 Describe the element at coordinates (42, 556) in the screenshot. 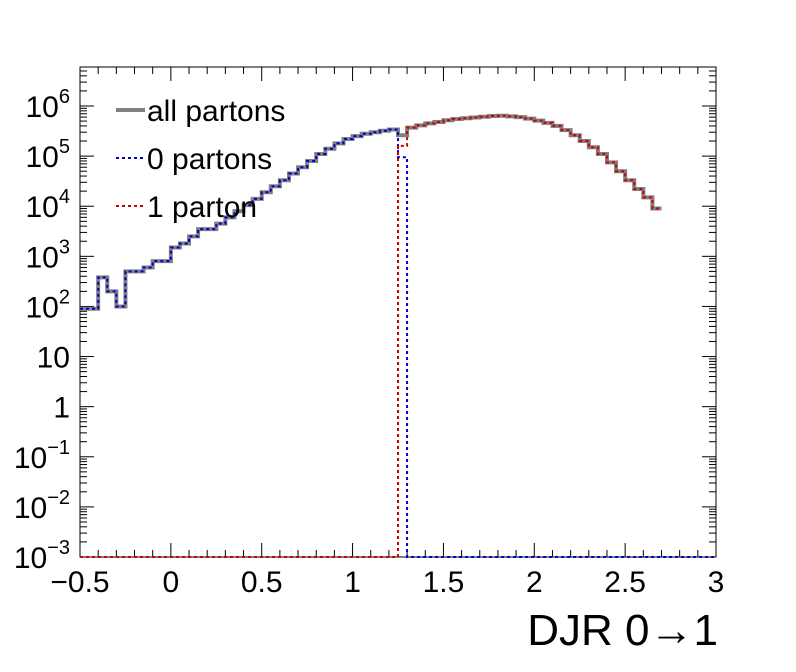

I see `y-tick-label: 10⁻³` at that location.